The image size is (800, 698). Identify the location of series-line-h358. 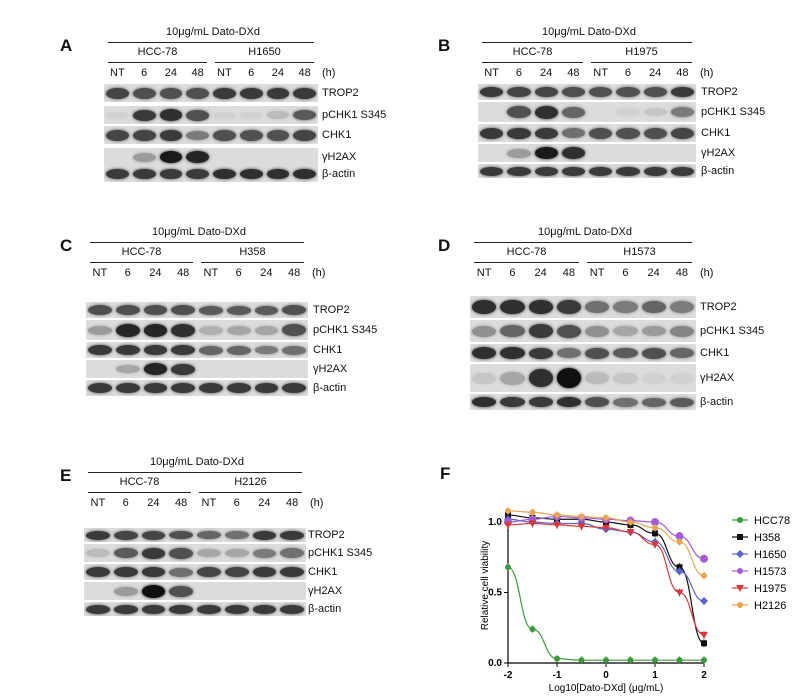
(606, 579).